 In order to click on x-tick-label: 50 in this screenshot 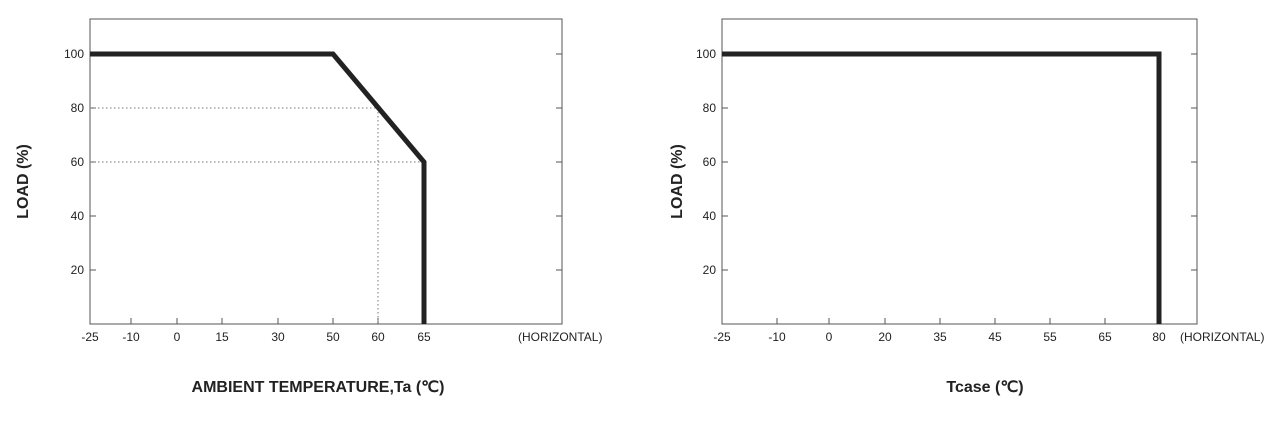, I will do `click(333, 337)`.